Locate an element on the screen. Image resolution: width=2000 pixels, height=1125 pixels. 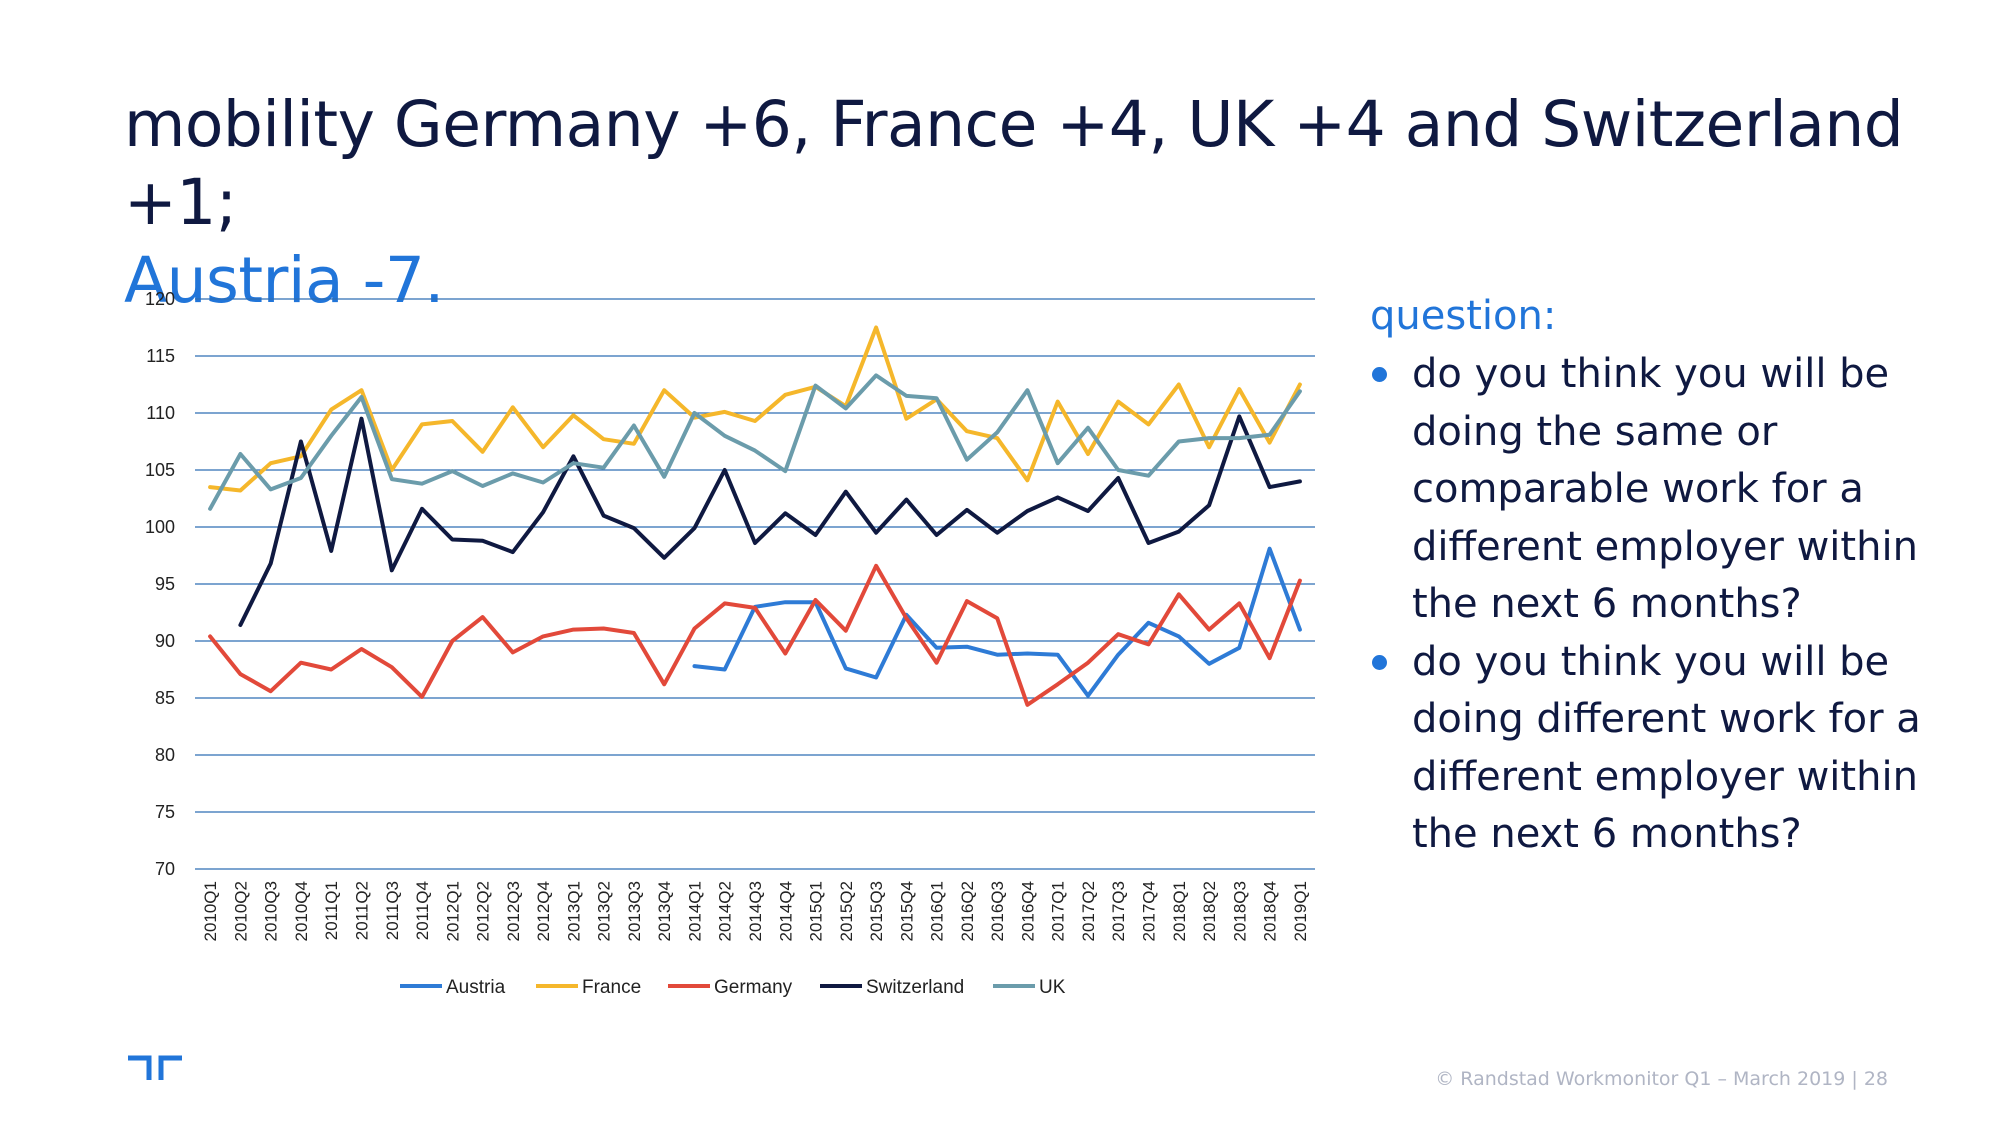
y-tick-label: 115 is located at coordinates (160, 356).